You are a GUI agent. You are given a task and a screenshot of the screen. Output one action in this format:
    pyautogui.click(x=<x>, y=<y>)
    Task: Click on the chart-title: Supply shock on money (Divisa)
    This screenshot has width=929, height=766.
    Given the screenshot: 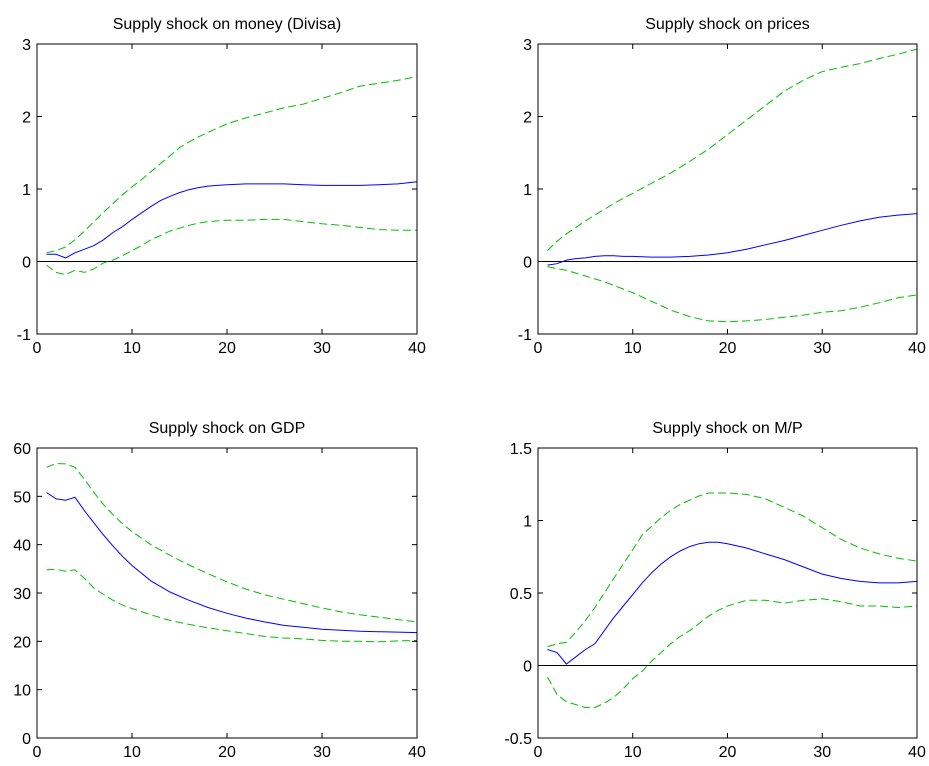 What is the action you would take?
    pyautogui.click(x=227, y=24)
    